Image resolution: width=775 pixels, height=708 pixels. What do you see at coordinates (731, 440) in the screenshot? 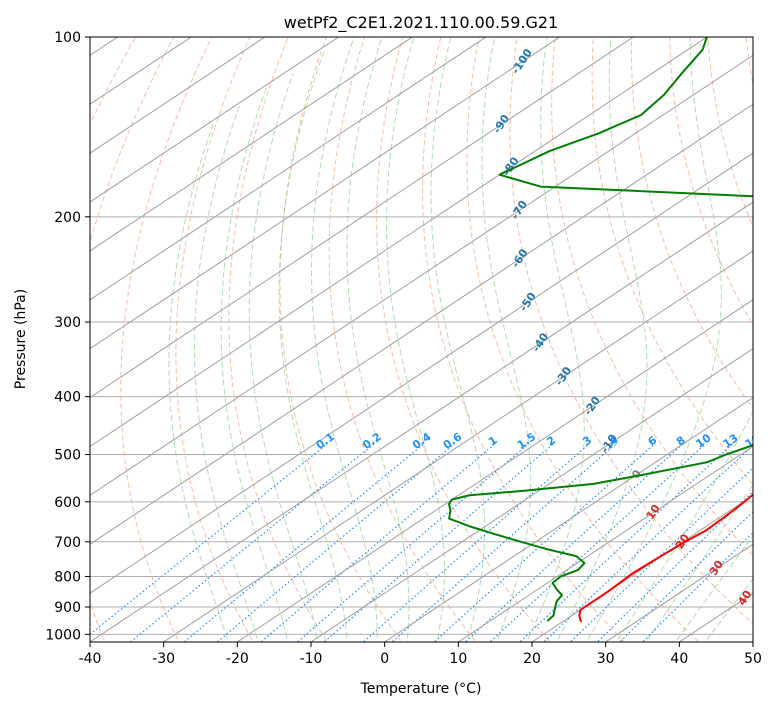
I see `mixing-ratio-label: 13` at bounding box center [731, 440].